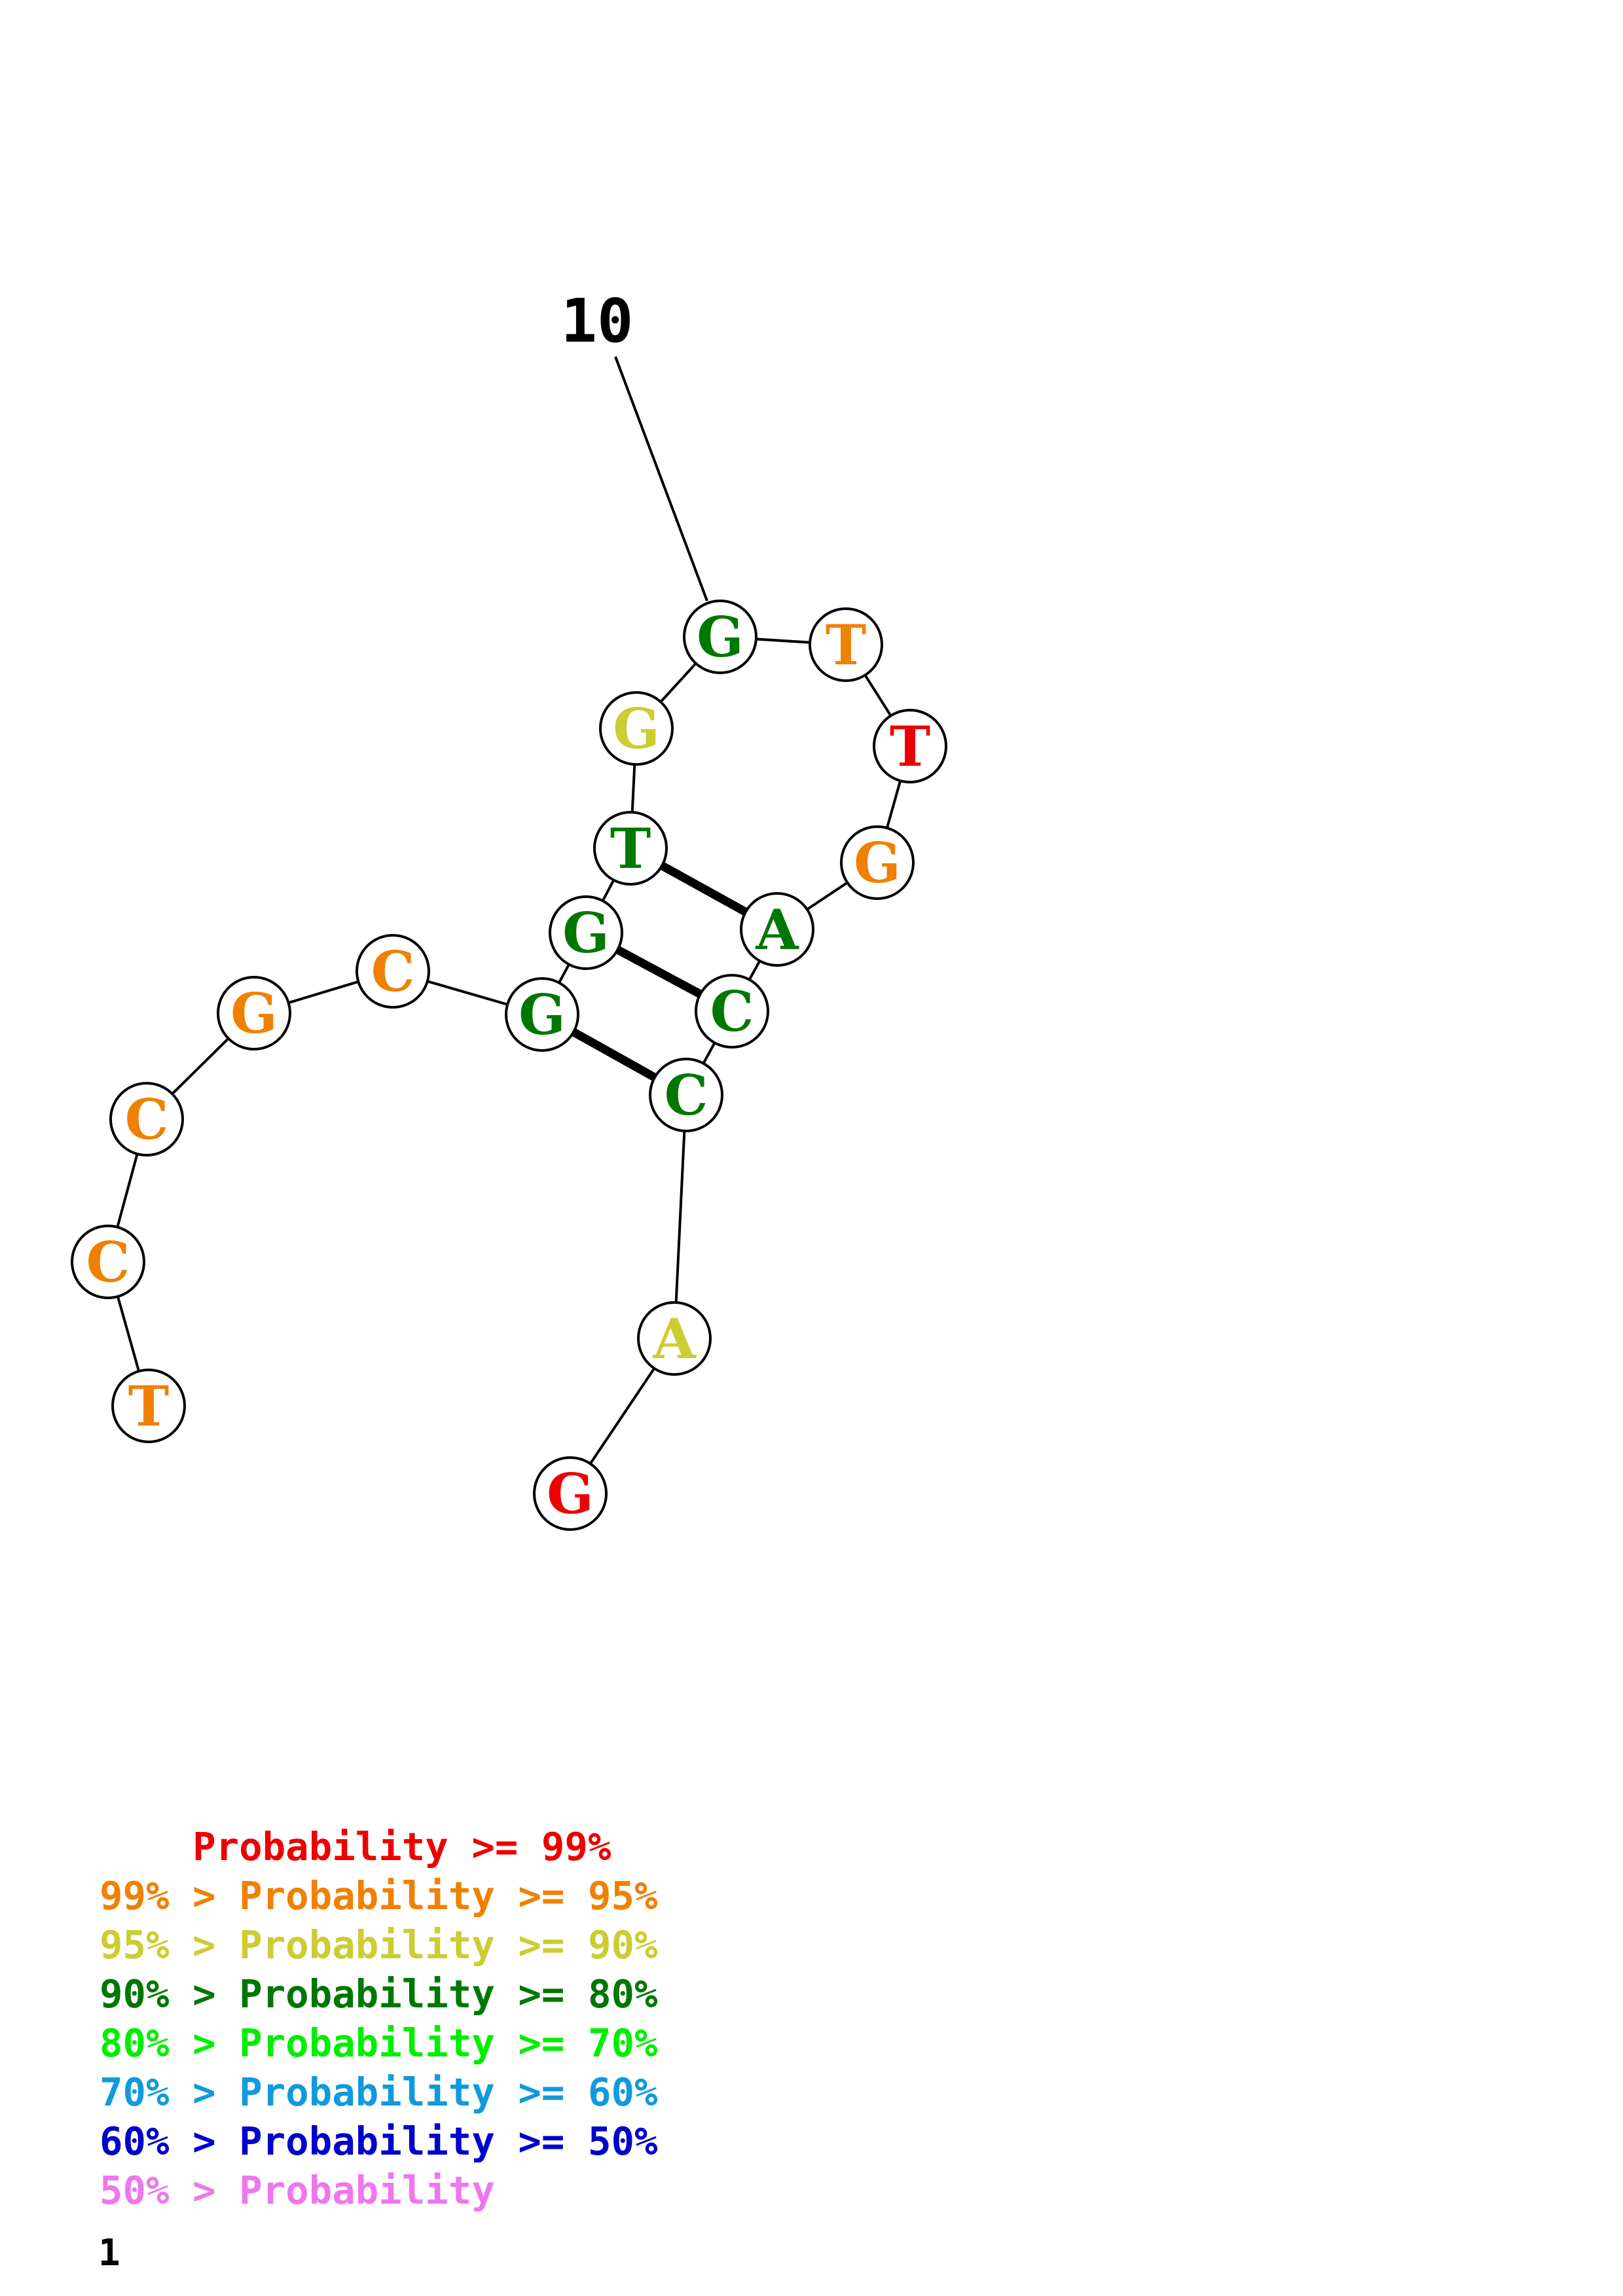 This screenshot has width=1623, height=2296. I want to click on position-10-tick, so click(661, 478).